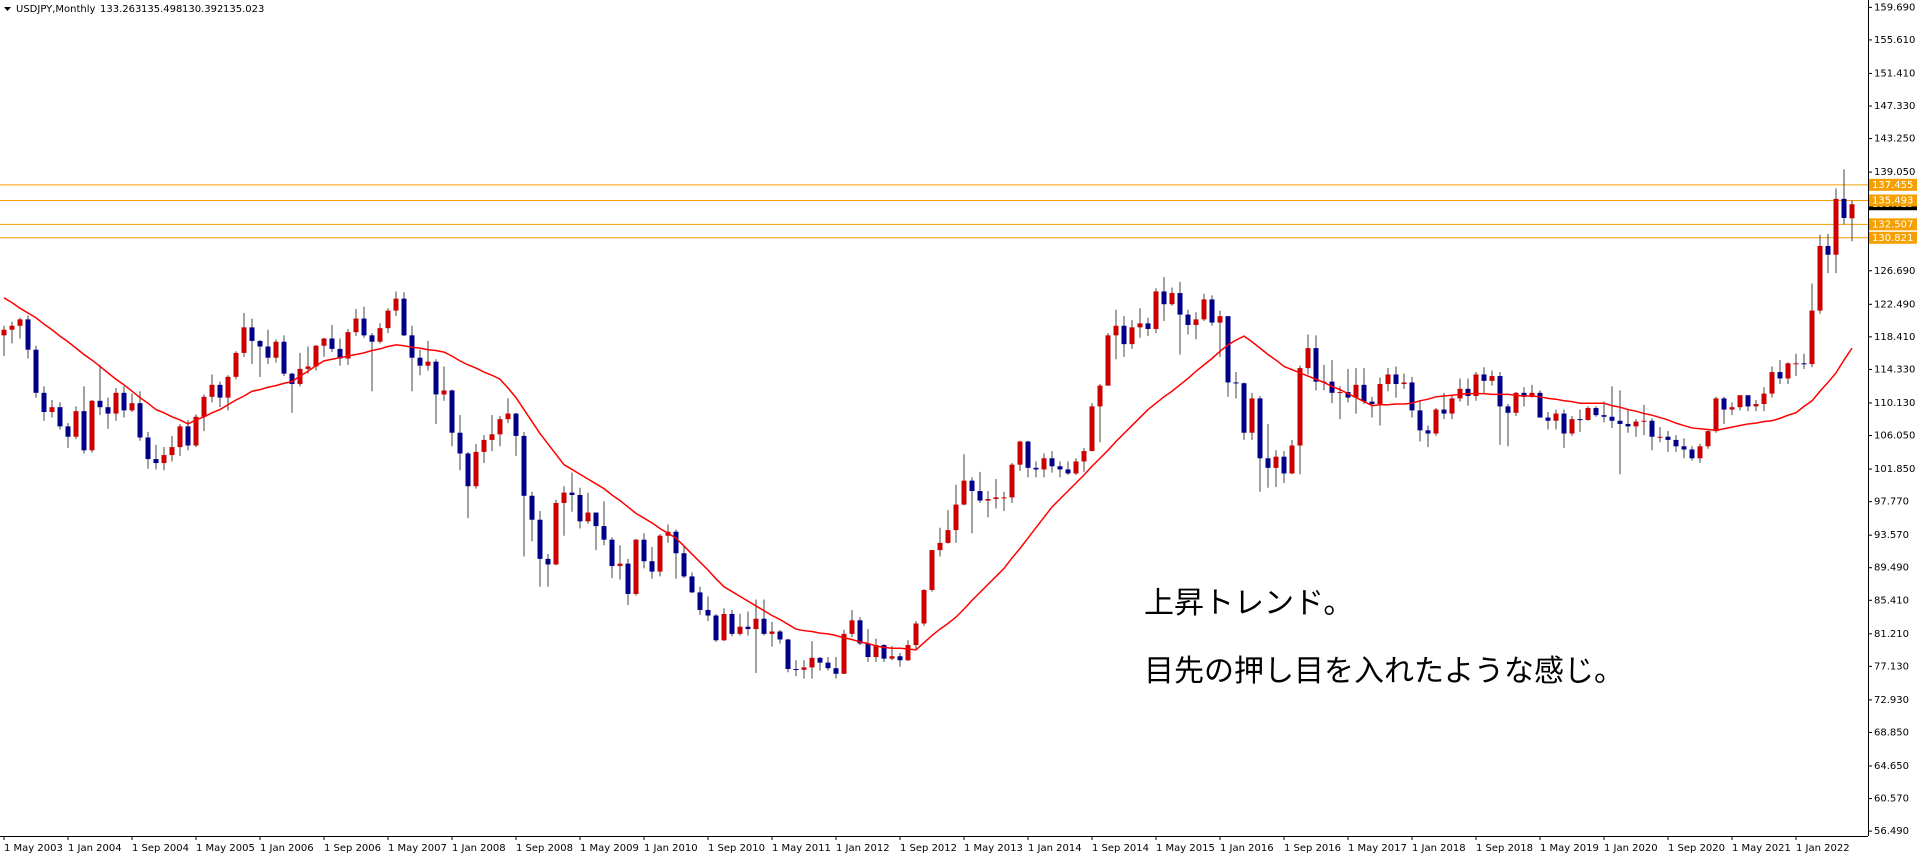 Image resolution: width=1919 pixels, height=859 pixels. I want to click on y-tick-label: 159.690, so click(1894, 7).